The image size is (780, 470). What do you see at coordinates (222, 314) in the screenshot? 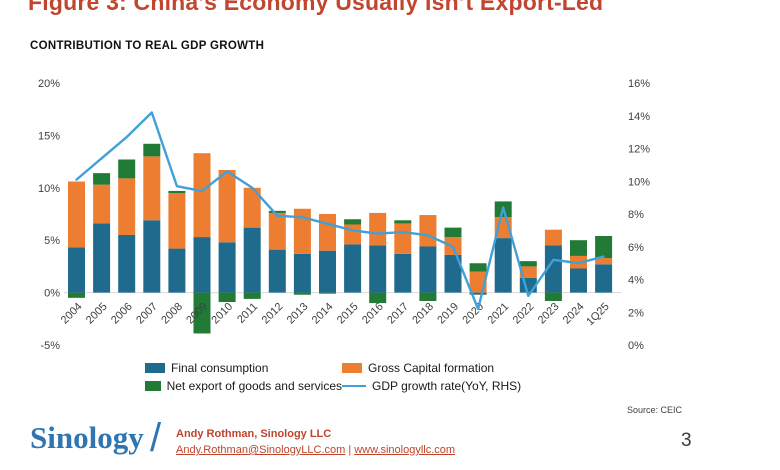
I see `x-axis-year-label: 2010` at bounding box center [222, 314].